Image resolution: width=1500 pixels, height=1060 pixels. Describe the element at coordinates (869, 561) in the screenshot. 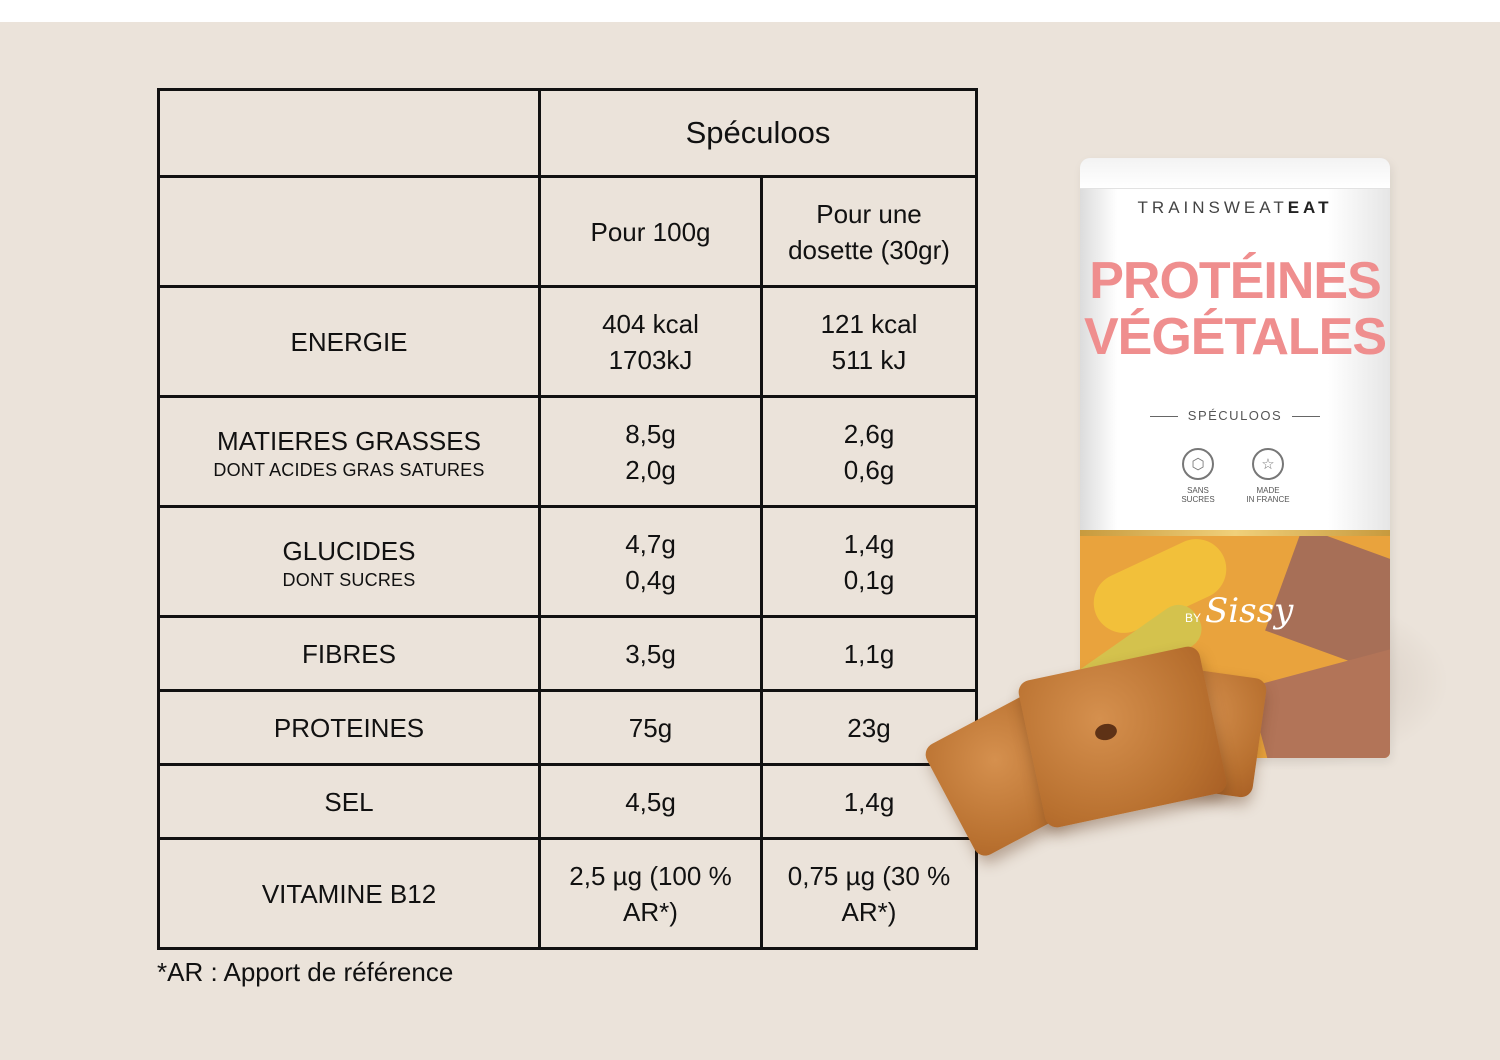

I see `value-per-dose: 1,4g 0,1g` at that location.